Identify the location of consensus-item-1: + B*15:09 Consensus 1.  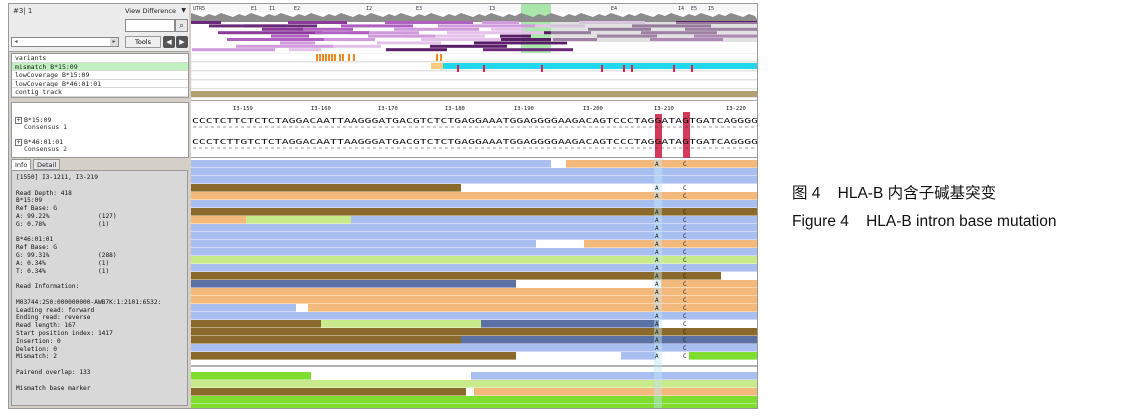
(41, 124).